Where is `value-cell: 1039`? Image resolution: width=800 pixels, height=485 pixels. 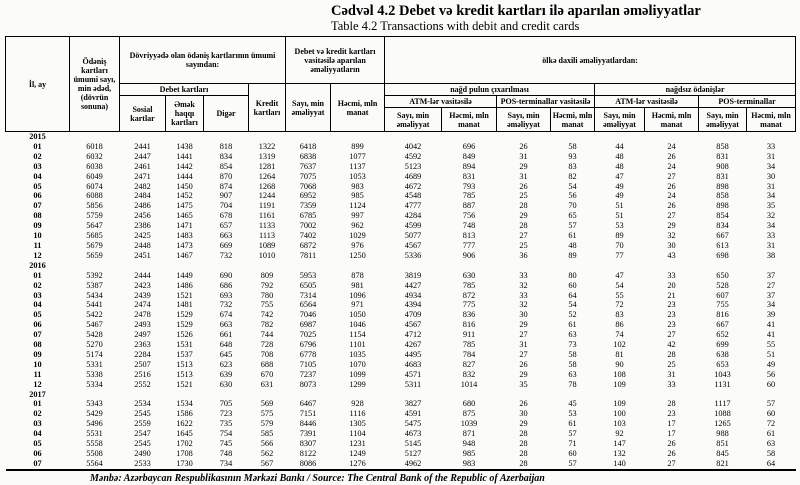 value-cell: 1039 is located at coordinates (469, 424).